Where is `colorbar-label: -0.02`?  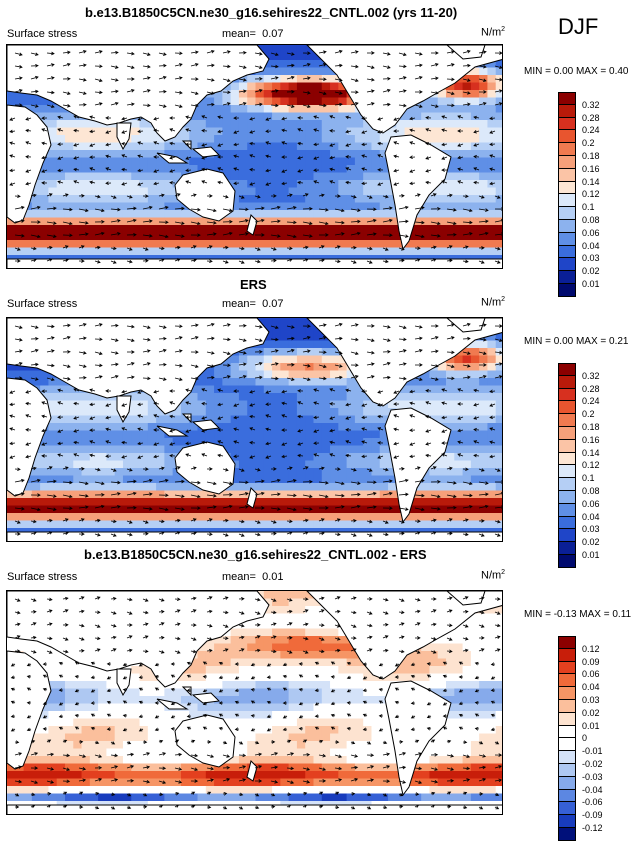
colorbar-label: -0.02 is located at coordinates (592, 764).